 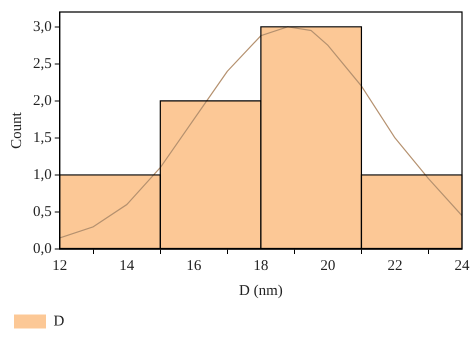 I want to click on x-tick-label: 22, so click(x=394, y=266).